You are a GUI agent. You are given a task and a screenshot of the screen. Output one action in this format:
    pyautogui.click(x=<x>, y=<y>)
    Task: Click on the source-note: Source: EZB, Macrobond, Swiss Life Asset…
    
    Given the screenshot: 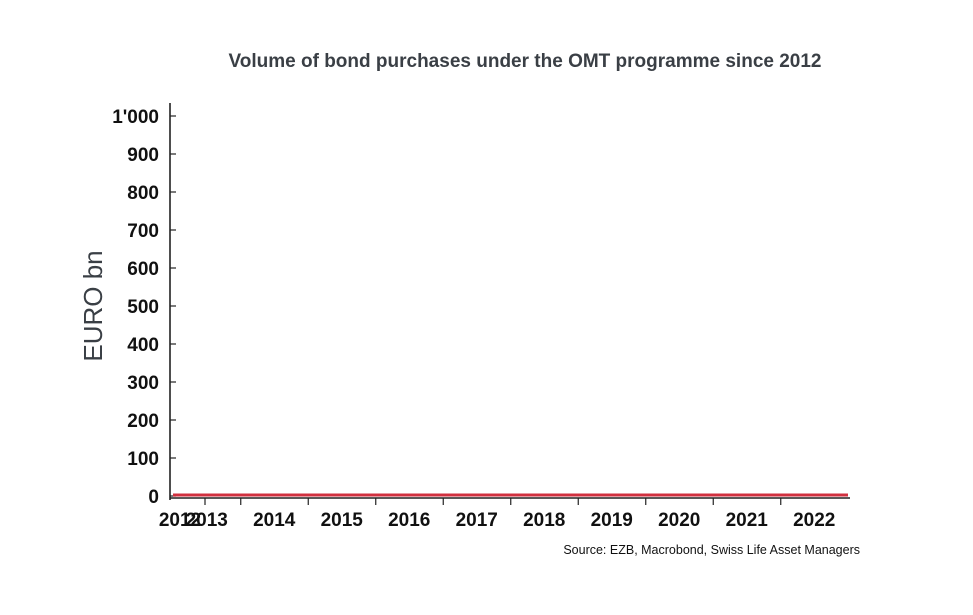 What is the action you would take?
    pyautogui.click(x=711, y=550)
    